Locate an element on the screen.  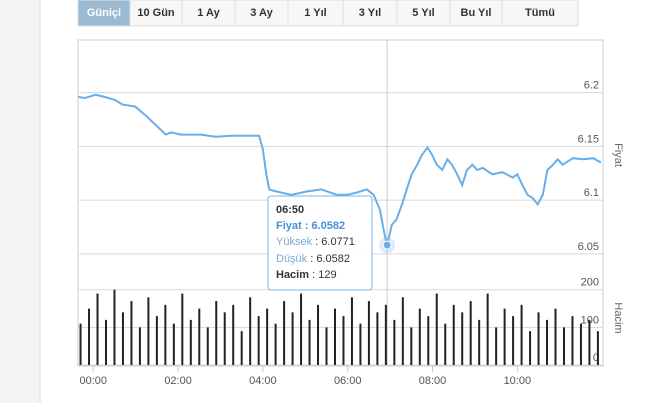
tab-label: 1 Ay is located at coordinates (208, 13).